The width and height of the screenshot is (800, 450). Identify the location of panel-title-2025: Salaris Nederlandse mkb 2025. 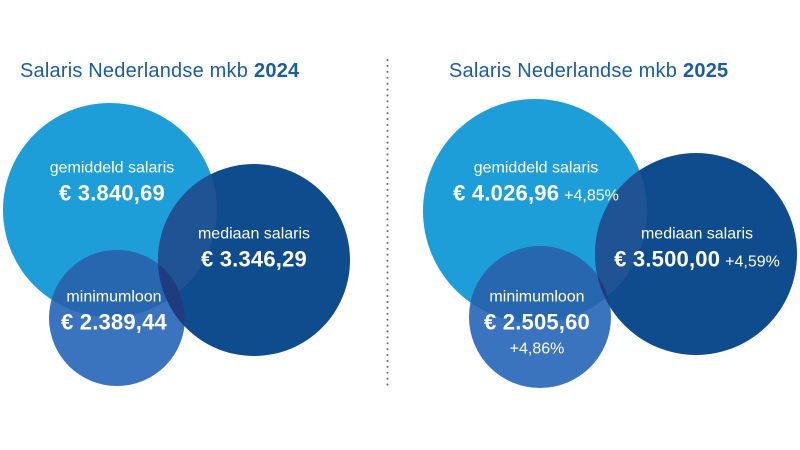
(588, 71).